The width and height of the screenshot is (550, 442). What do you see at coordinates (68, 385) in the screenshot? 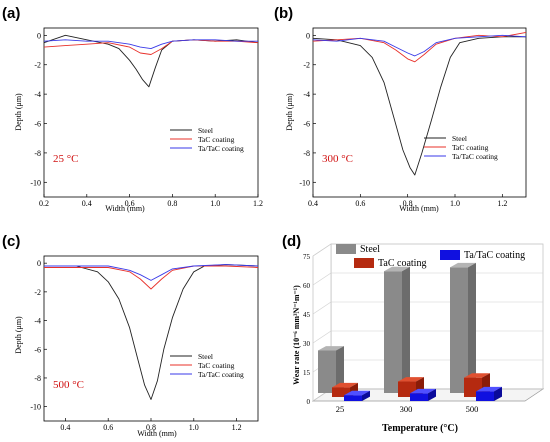
I see `temperature-label-c: 500 °C` at bounding box center [68, 385].